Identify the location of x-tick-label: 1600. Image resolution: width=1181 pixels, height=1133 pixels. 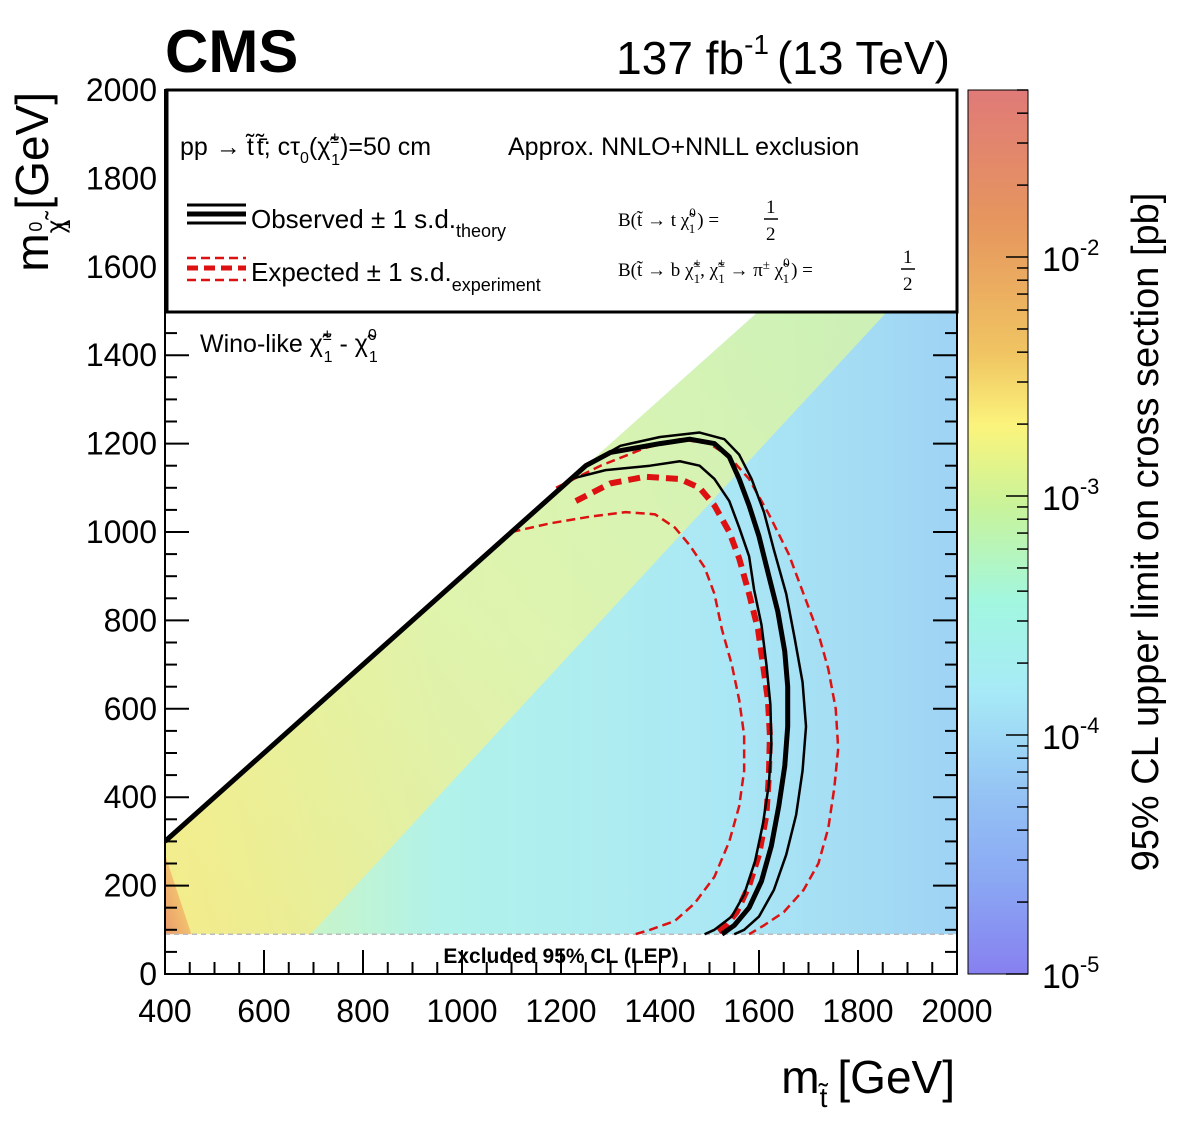
(758, 1011).